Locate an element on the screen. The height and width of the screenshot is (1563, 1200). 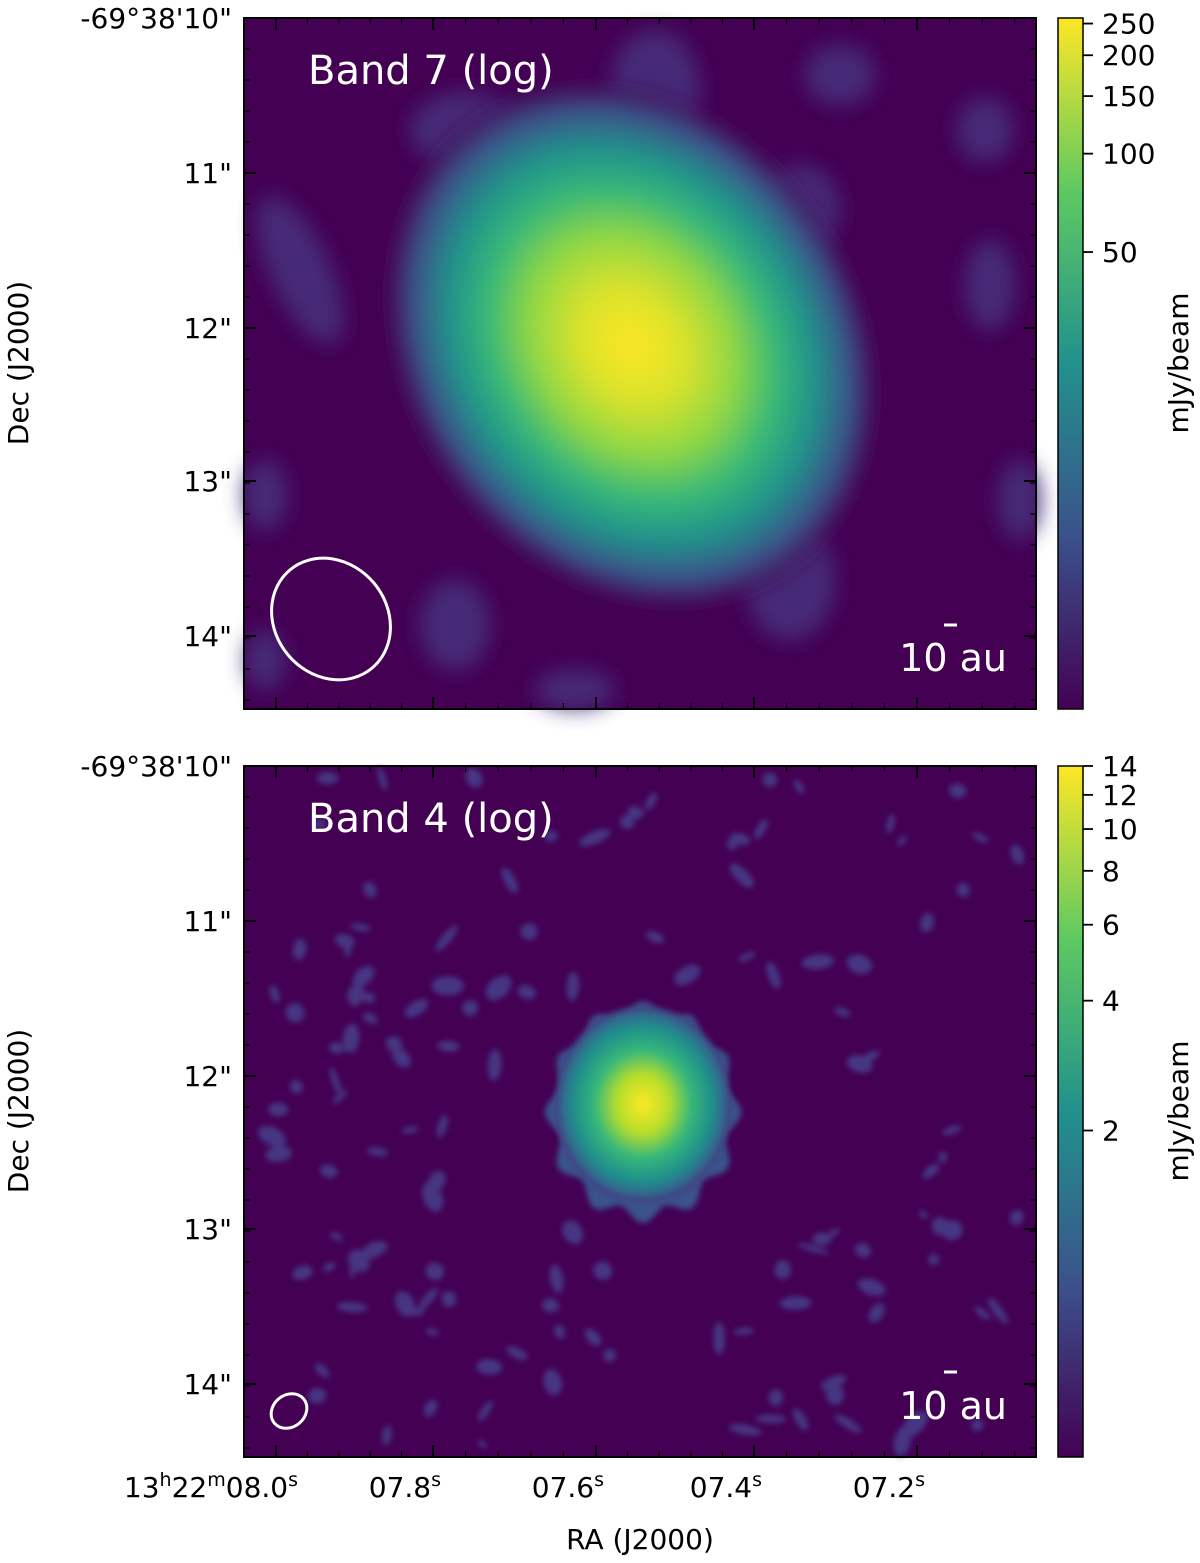
panel-band4-beam is located at coordinates (289, 1411).